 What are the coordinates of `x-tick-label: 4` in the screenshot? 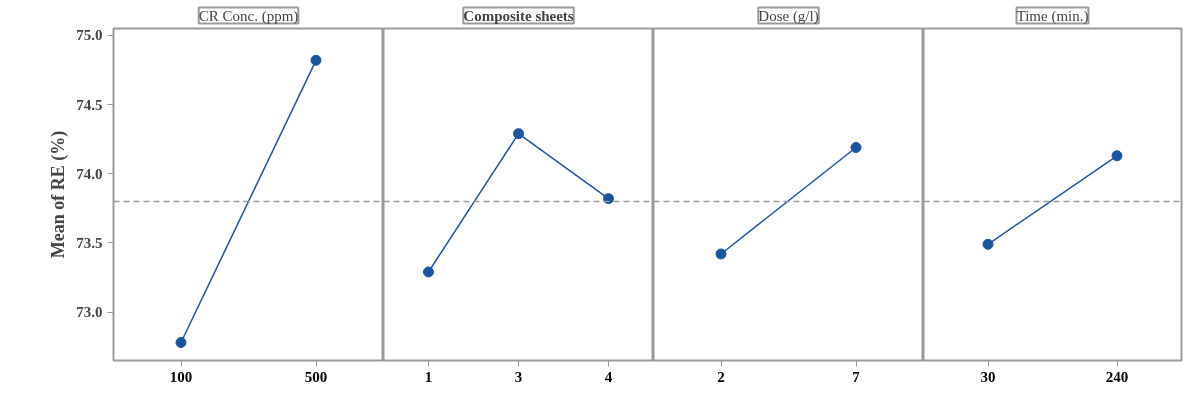 It's located at (608, 376).